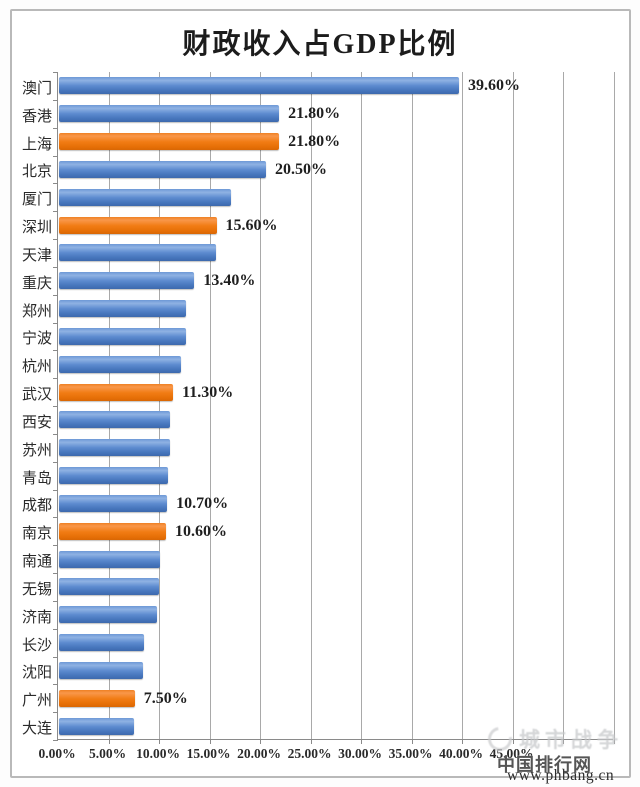 This screenshot has width=640, height=787. What do you see at coordinates (96, 726) in the screenshot?
I see `bar-大连` at bounding box center [96, 726].